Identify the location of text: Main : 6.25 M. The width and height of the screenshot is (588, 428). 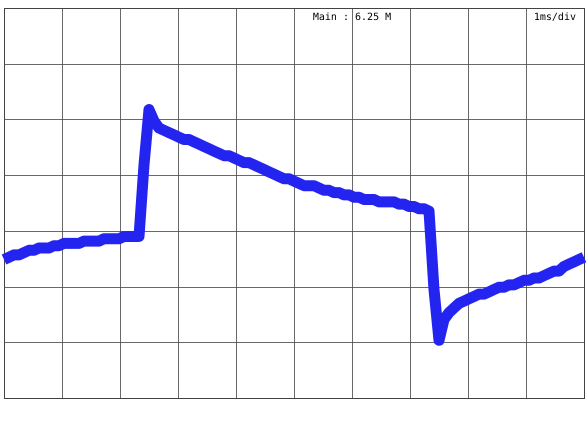
(352, 17).